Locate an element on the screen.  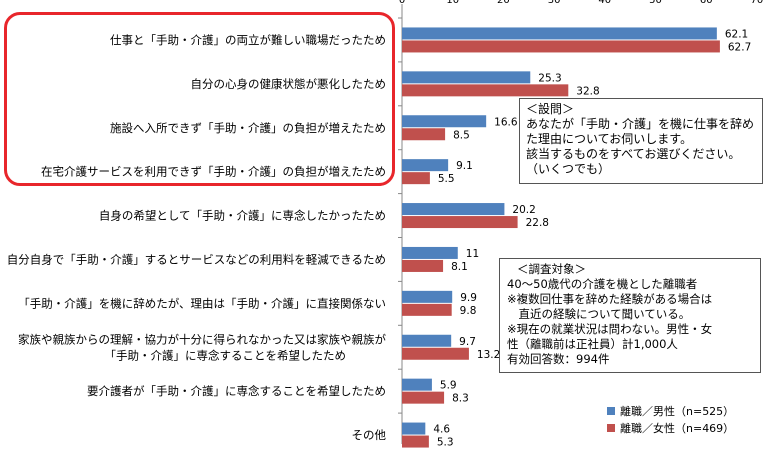
data-label: 20.2 is located at coordinates (523, 210).